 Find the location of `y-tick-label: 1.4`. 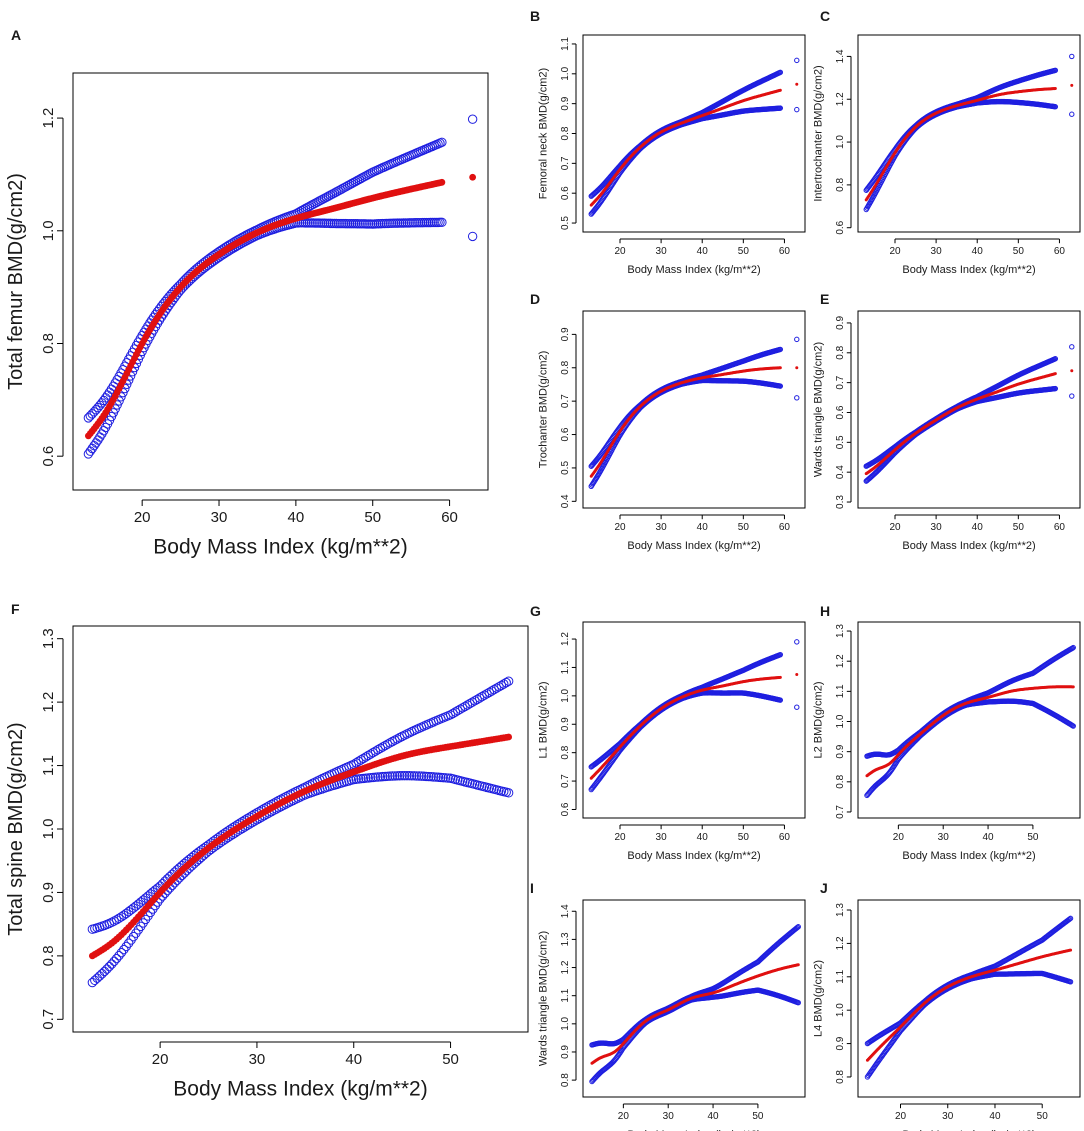

y-tick-label: 1.4 is located at coordinates (840, 56).